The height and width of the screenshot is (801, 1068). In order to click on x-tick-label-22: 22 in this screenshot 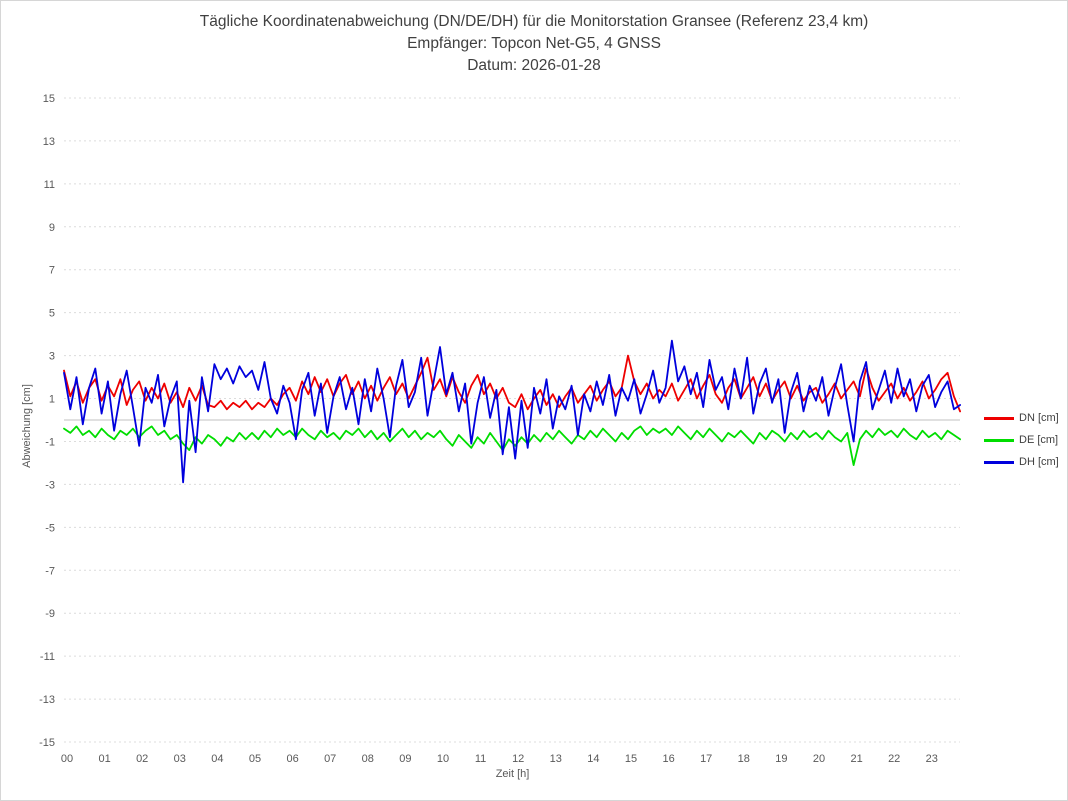, I will do `click(894, 759)`.